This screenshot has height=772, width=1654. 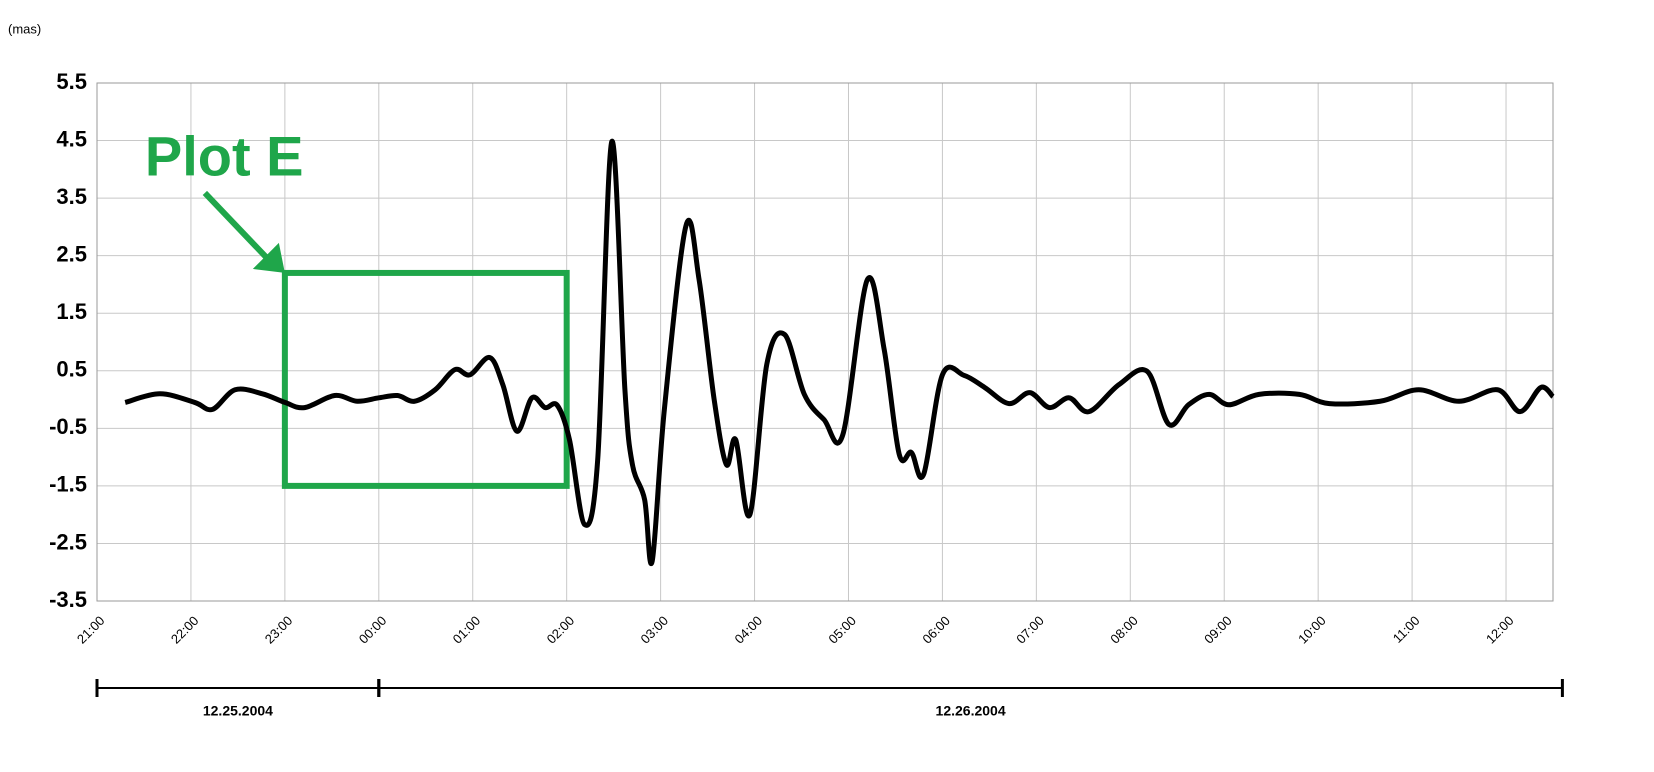 I want to click on date-range-label: 12.26.2004, so click(x=971, y=711).